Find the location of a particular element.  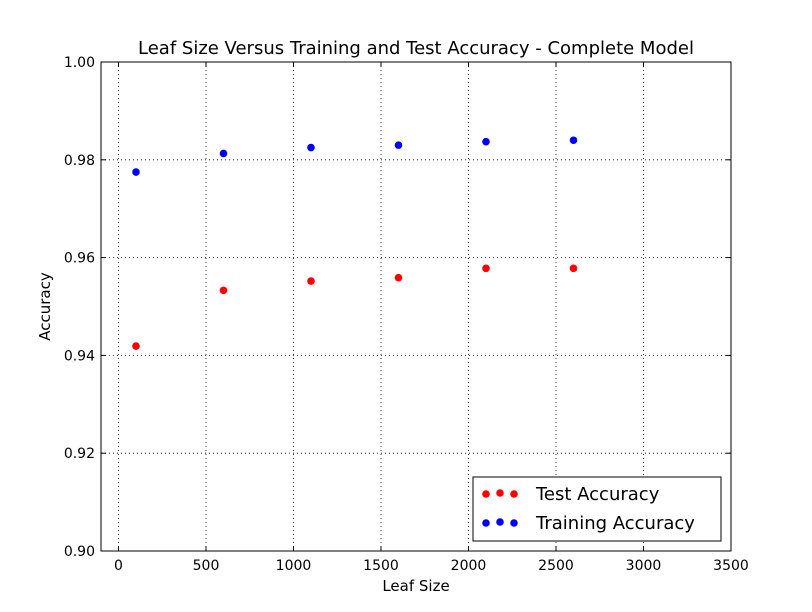

x-tick-label: 1000 is located at coordinates (294, 566).